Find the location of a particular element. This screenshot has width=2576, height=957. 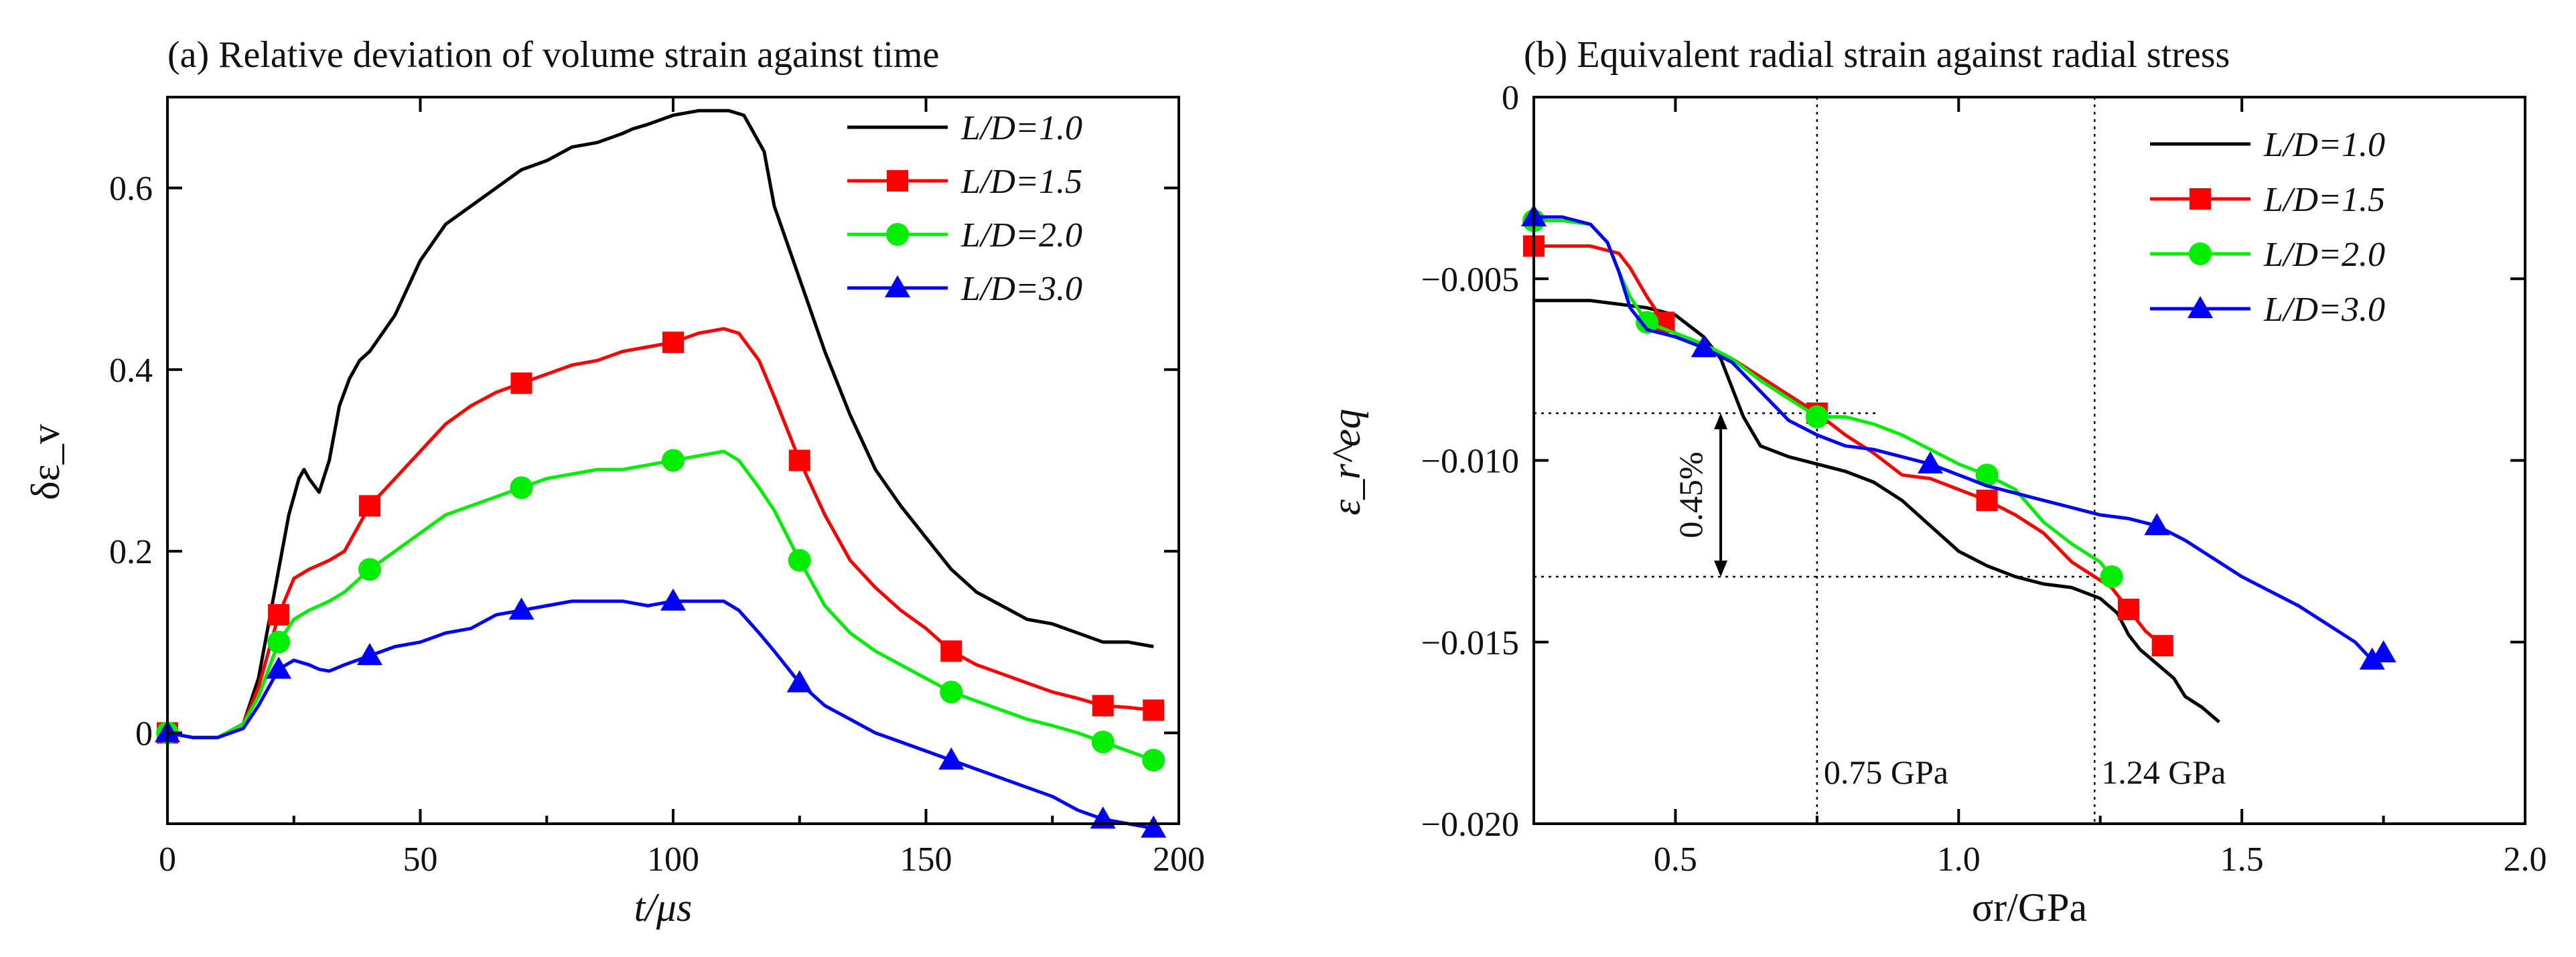

y-tick-label: 0.4 is located at coordinates (131, 371).